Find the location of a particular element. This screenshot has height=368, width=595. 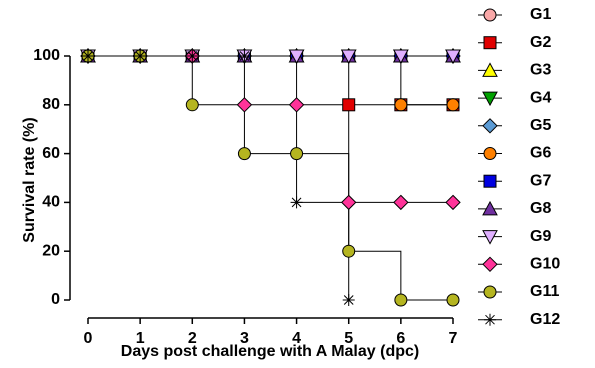

y-tick-label: 20 is located at coordinates (51, 250).